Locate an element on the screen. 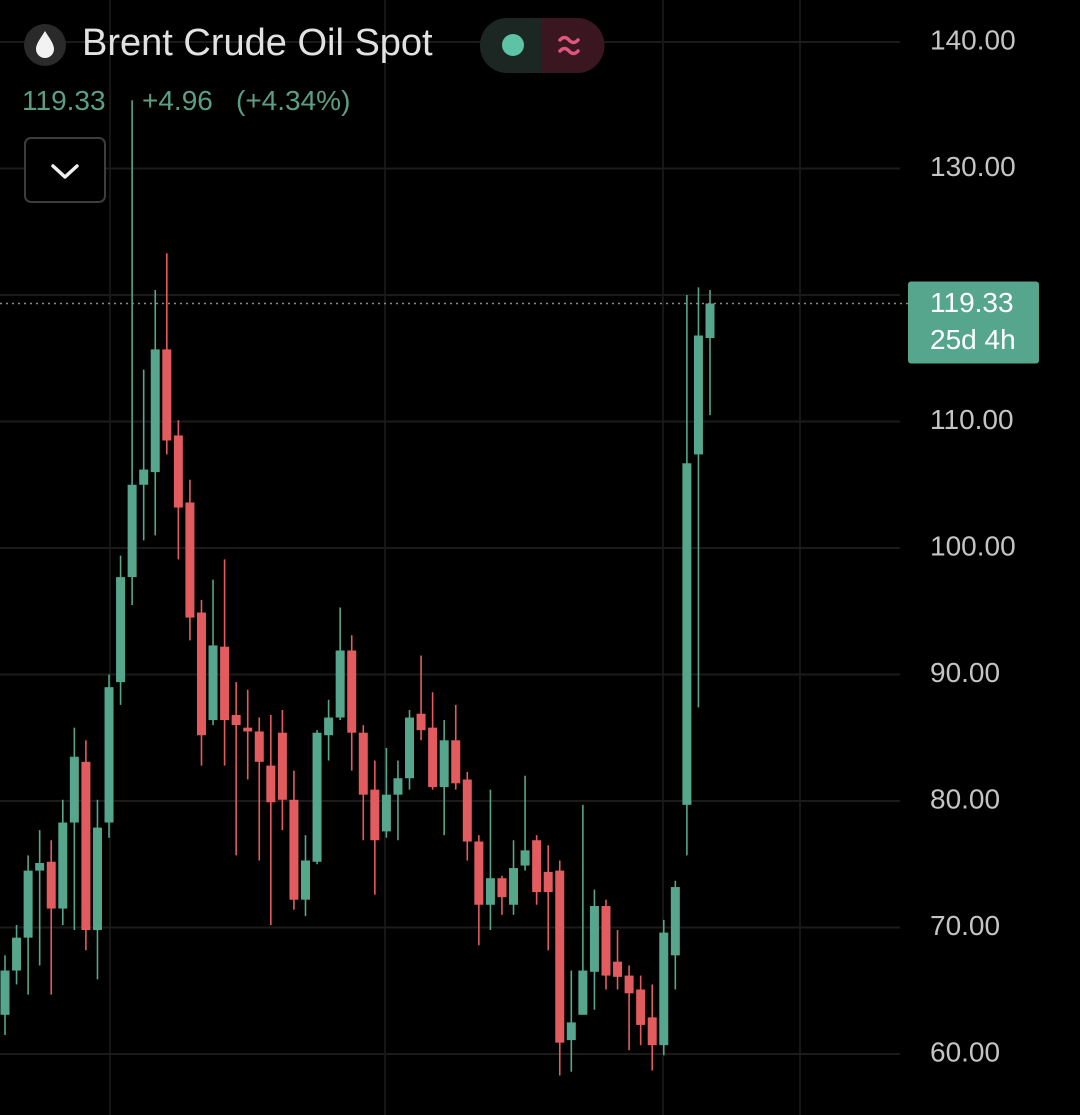  status-pill-right is located at coordinates (573, 45).